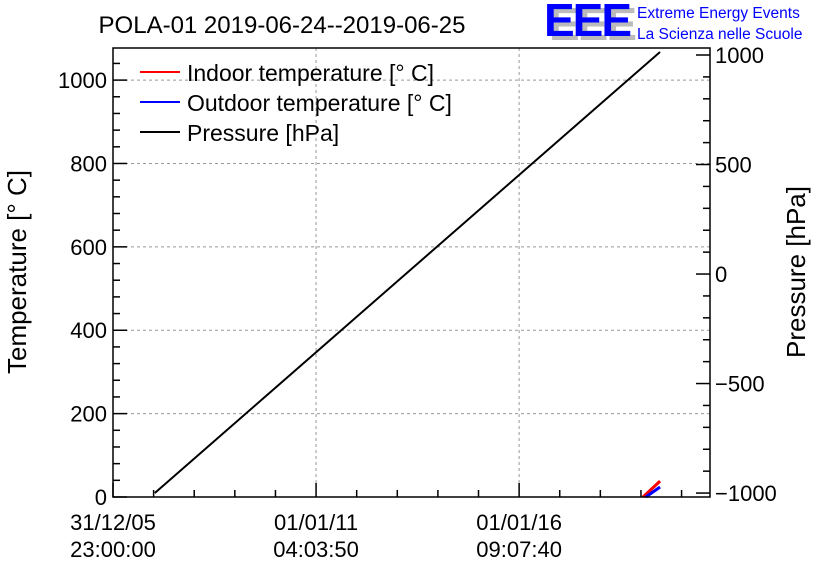 The image size is (836, 572). Describe the element at coordinates (101, 497) in the screenshot. I see `y-tick-label: 0` at that location.